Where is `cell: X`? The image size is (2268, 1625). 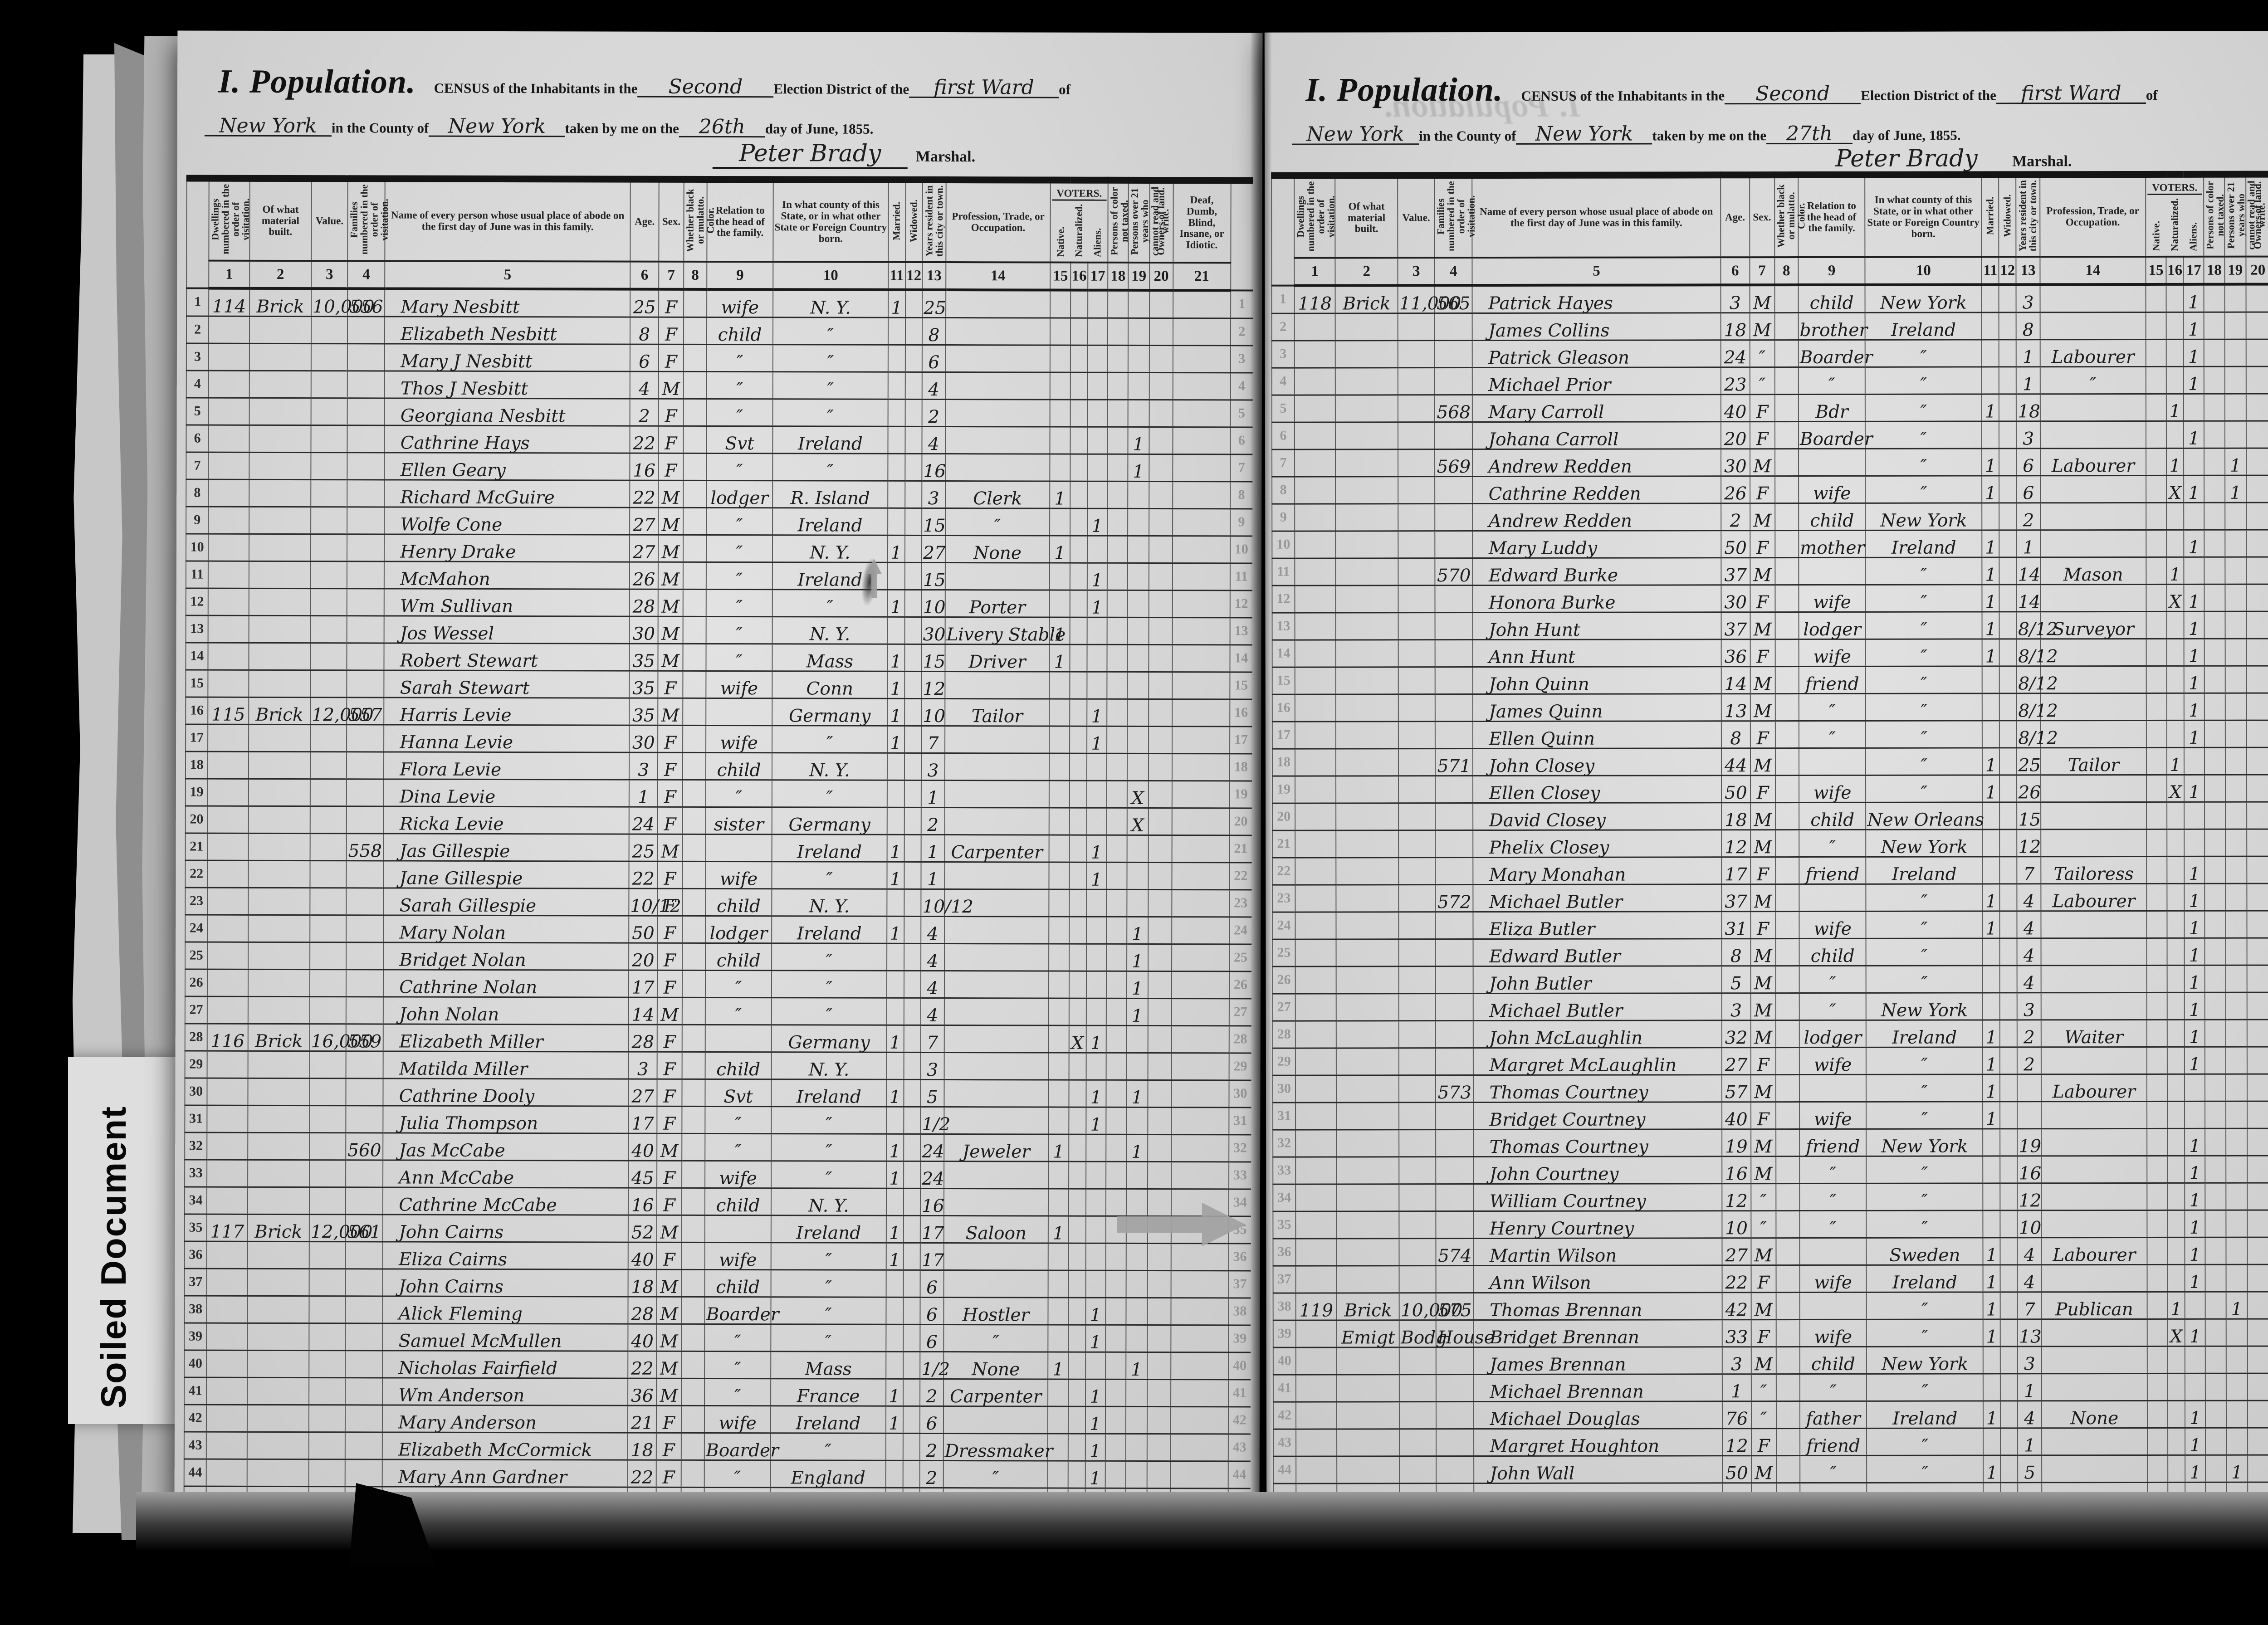 cell: X is located at coordinates (2175, 598).